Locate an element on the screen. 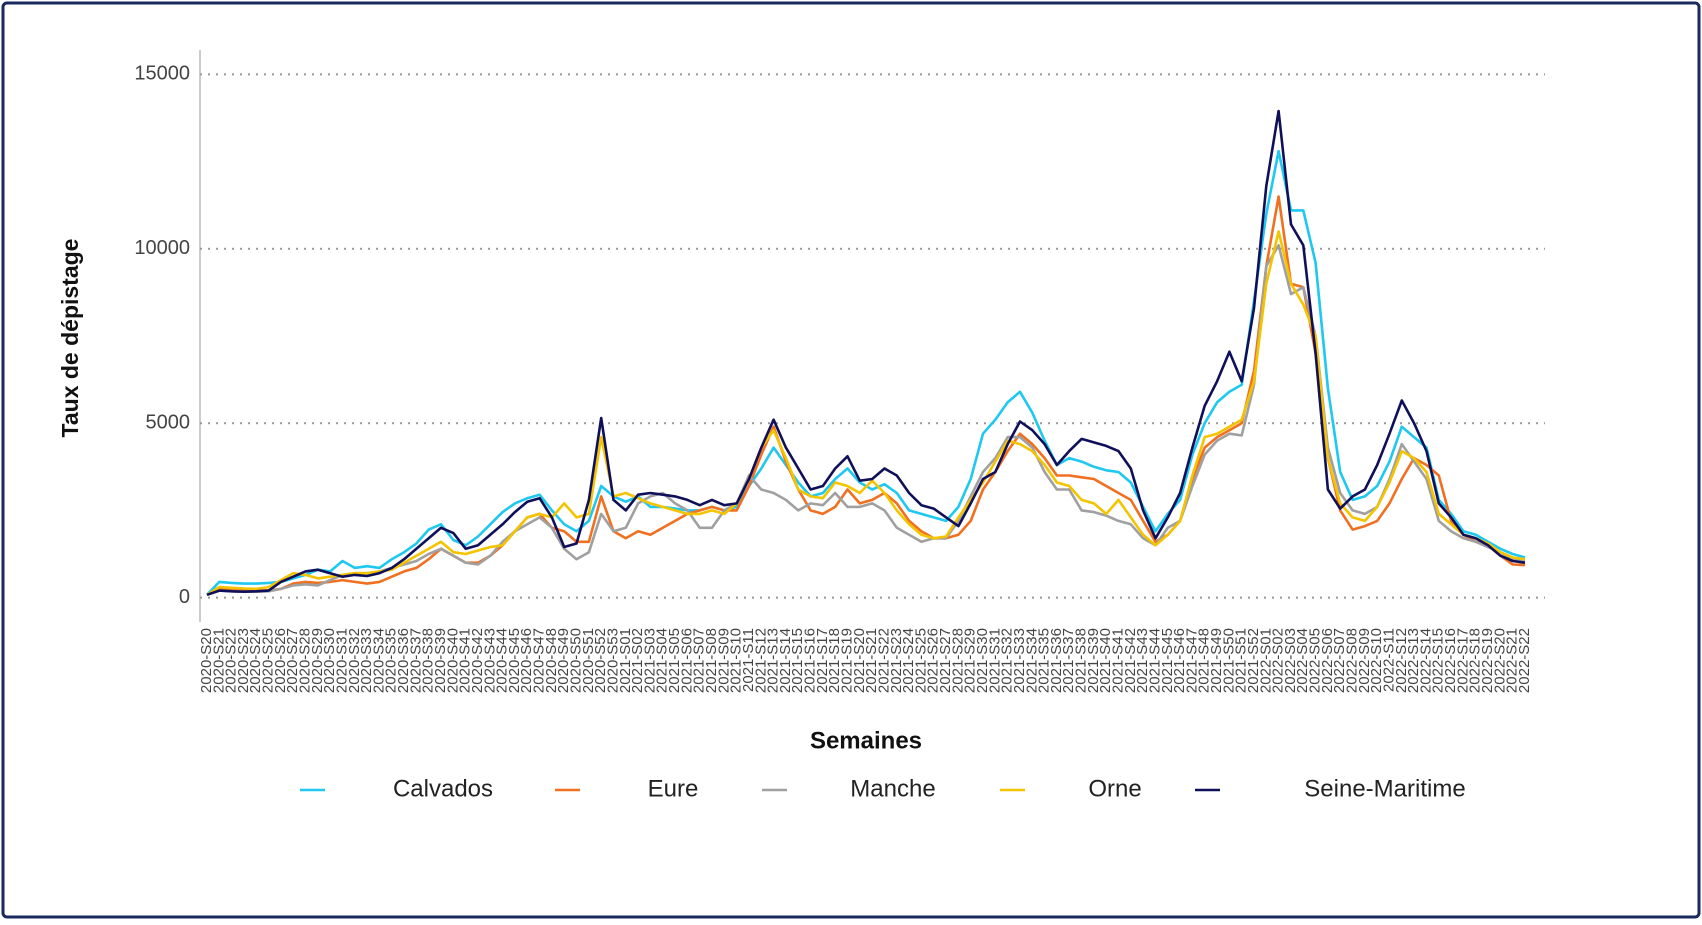  x-tick-label: 2021-S26 is located at coordinates (933, 660).